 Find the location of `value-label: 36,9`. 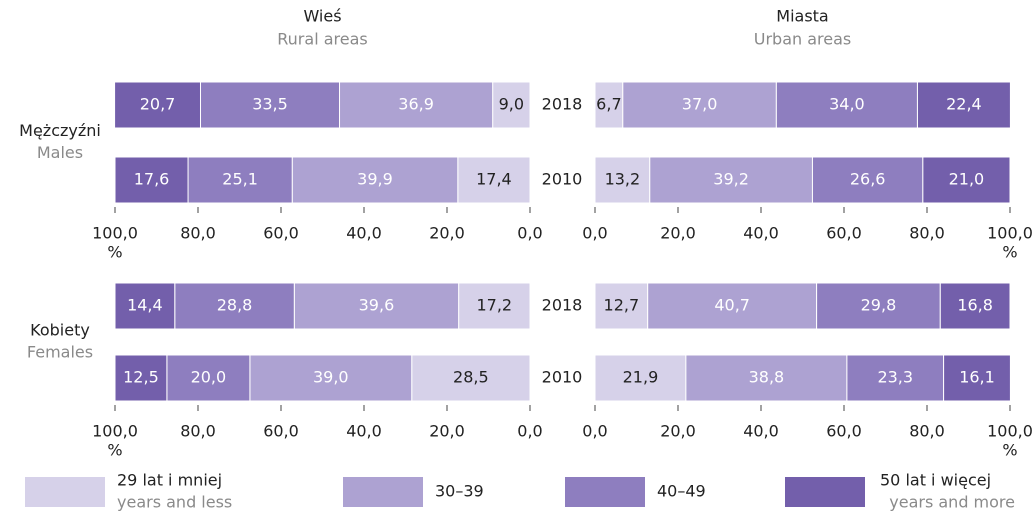

value-label: 36,9 is located at coordinates (416, 104).